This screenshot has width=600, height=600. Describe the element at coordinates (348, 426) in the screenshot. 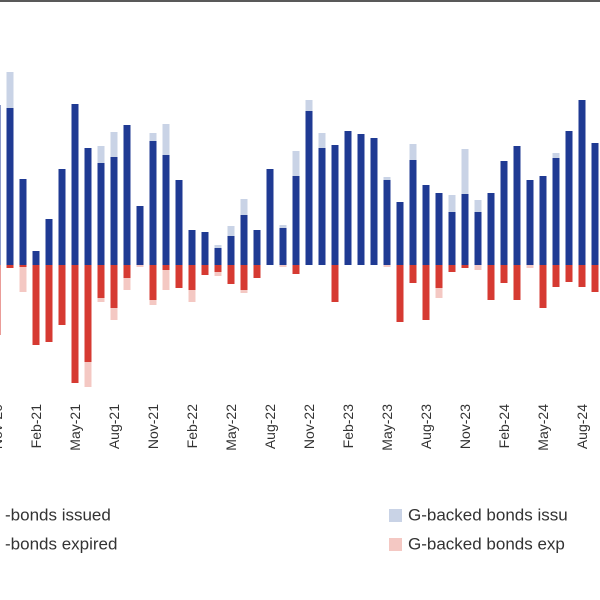

I see `x-tick-label: Feb-23` at that location.